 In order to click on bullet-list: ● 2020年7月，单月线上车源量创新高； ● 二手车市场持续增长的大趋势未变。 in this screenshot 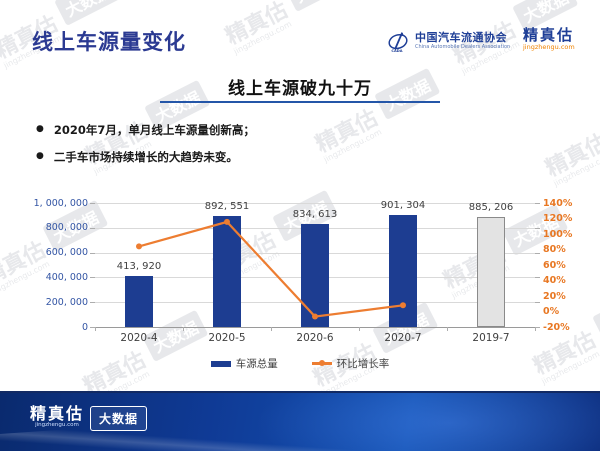, I will do `click(145, 149)`.